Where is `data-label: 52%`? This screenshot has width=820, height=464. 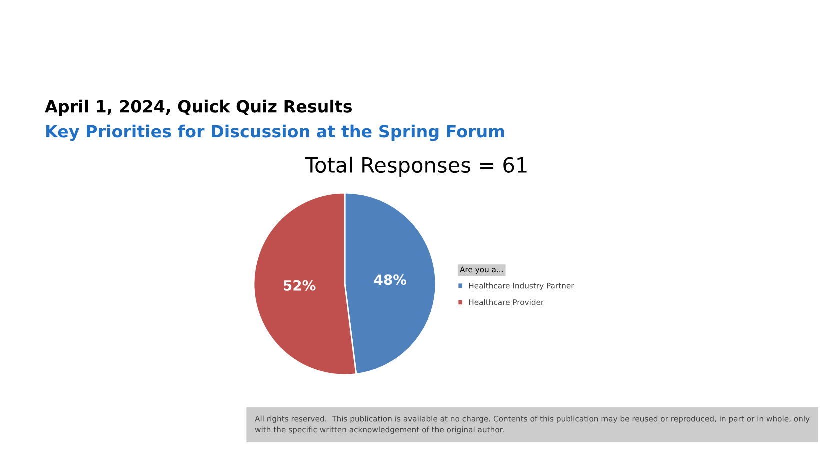
data-label: 52% is located at coordinates (300, 285).